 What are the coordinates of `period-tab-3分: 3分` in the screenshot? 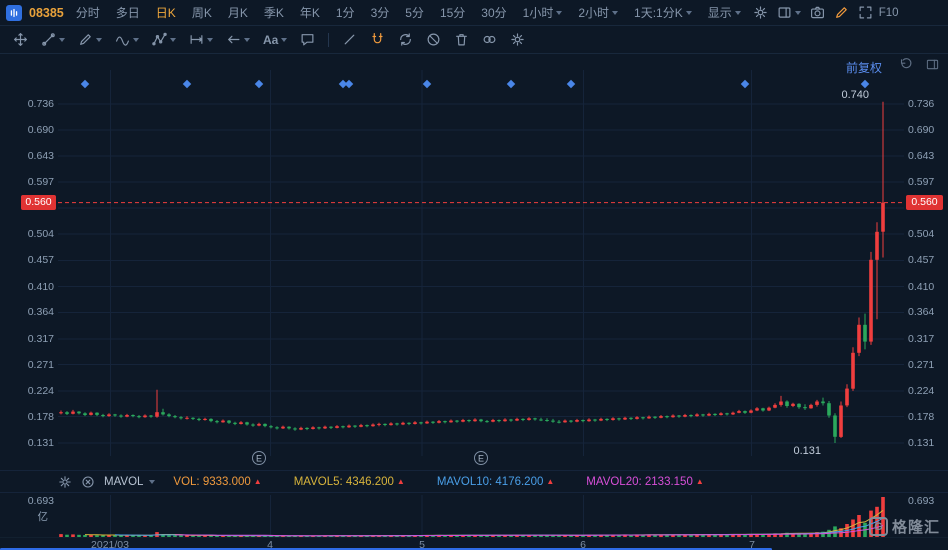 It's located at (380, 13).